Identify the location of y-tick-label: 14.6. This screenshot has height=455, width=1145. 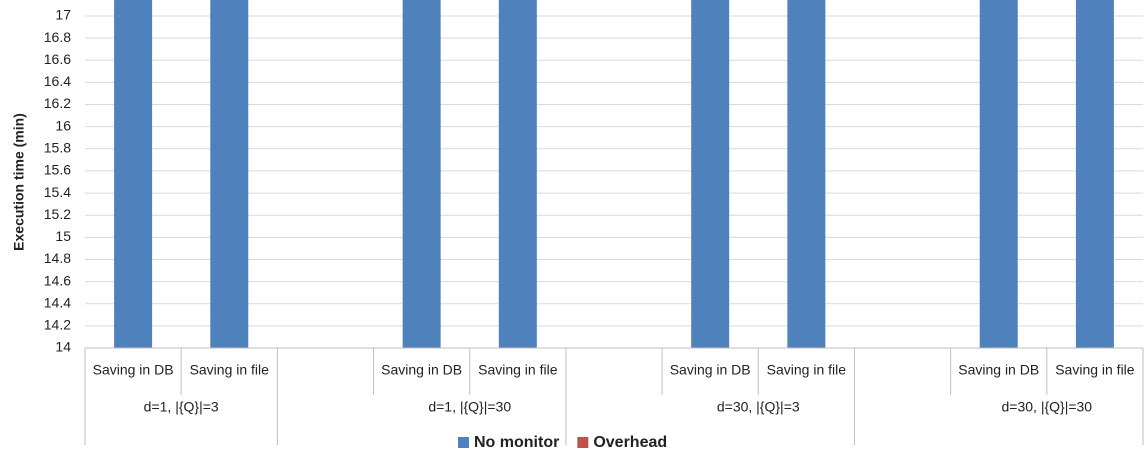
(57, 280).